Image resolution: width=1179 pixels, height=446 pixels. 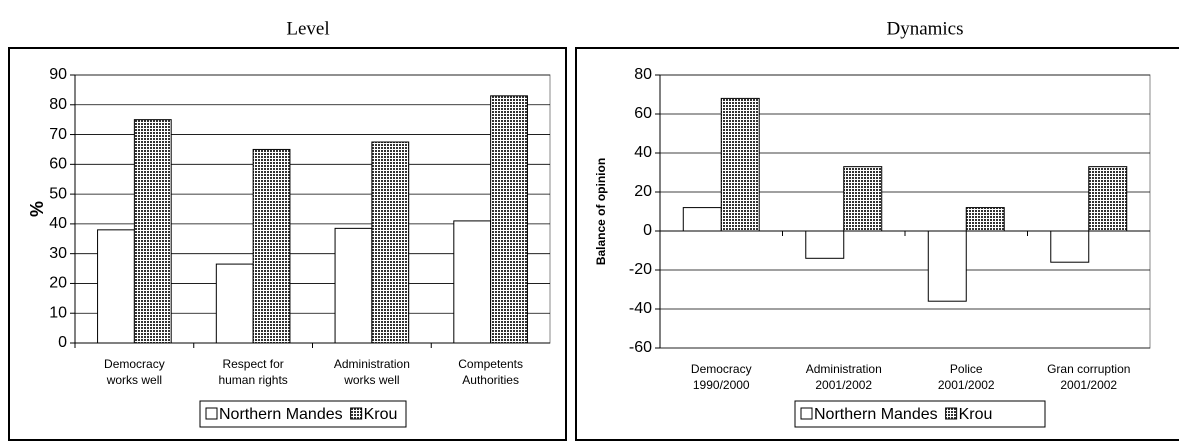 I want to click on y-tick-label: -60, so click(x=640, y=347).